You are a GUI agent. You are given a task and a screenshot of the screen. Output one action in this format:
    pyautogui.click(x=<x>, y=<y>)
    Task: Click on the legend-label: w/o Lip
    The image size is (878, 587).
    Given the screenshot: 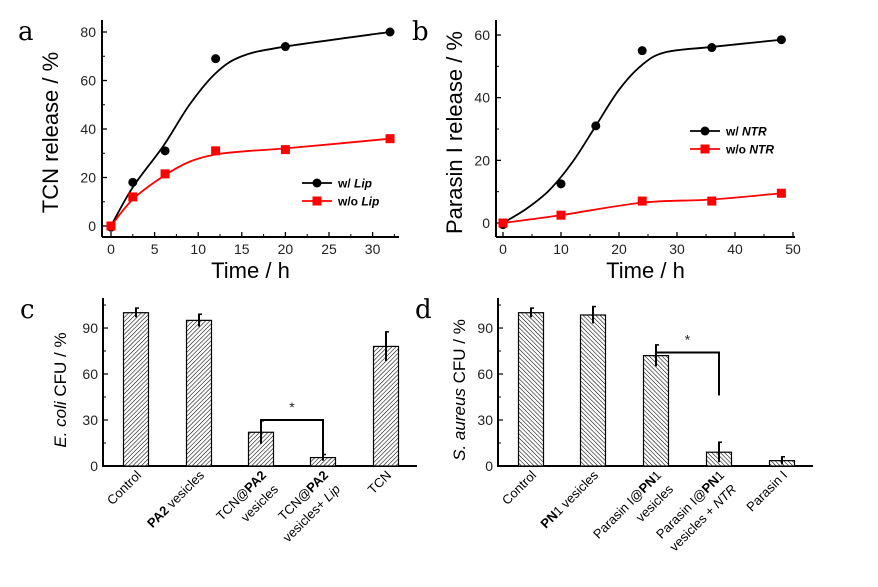 What is the action you would take?
    pyautogui.click(x=358, y=202)
    